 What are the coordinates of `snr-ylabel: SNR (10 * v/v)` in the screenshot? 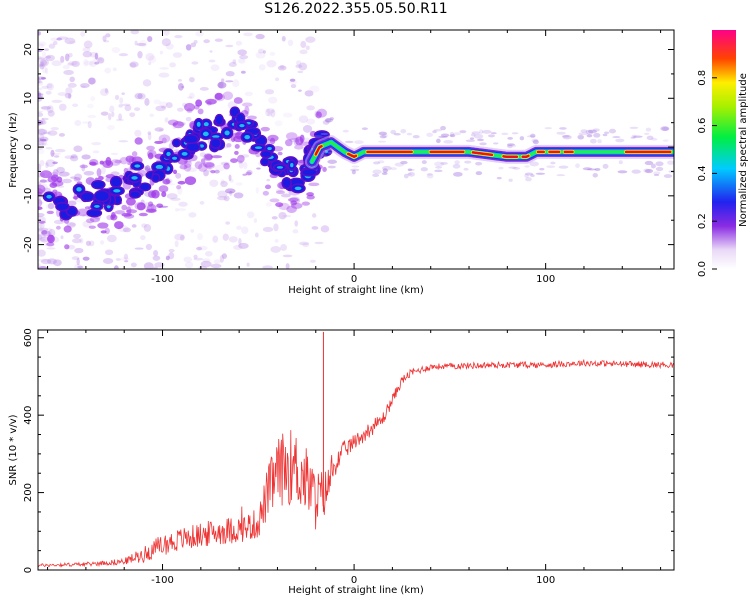 It's located at (13, 449).